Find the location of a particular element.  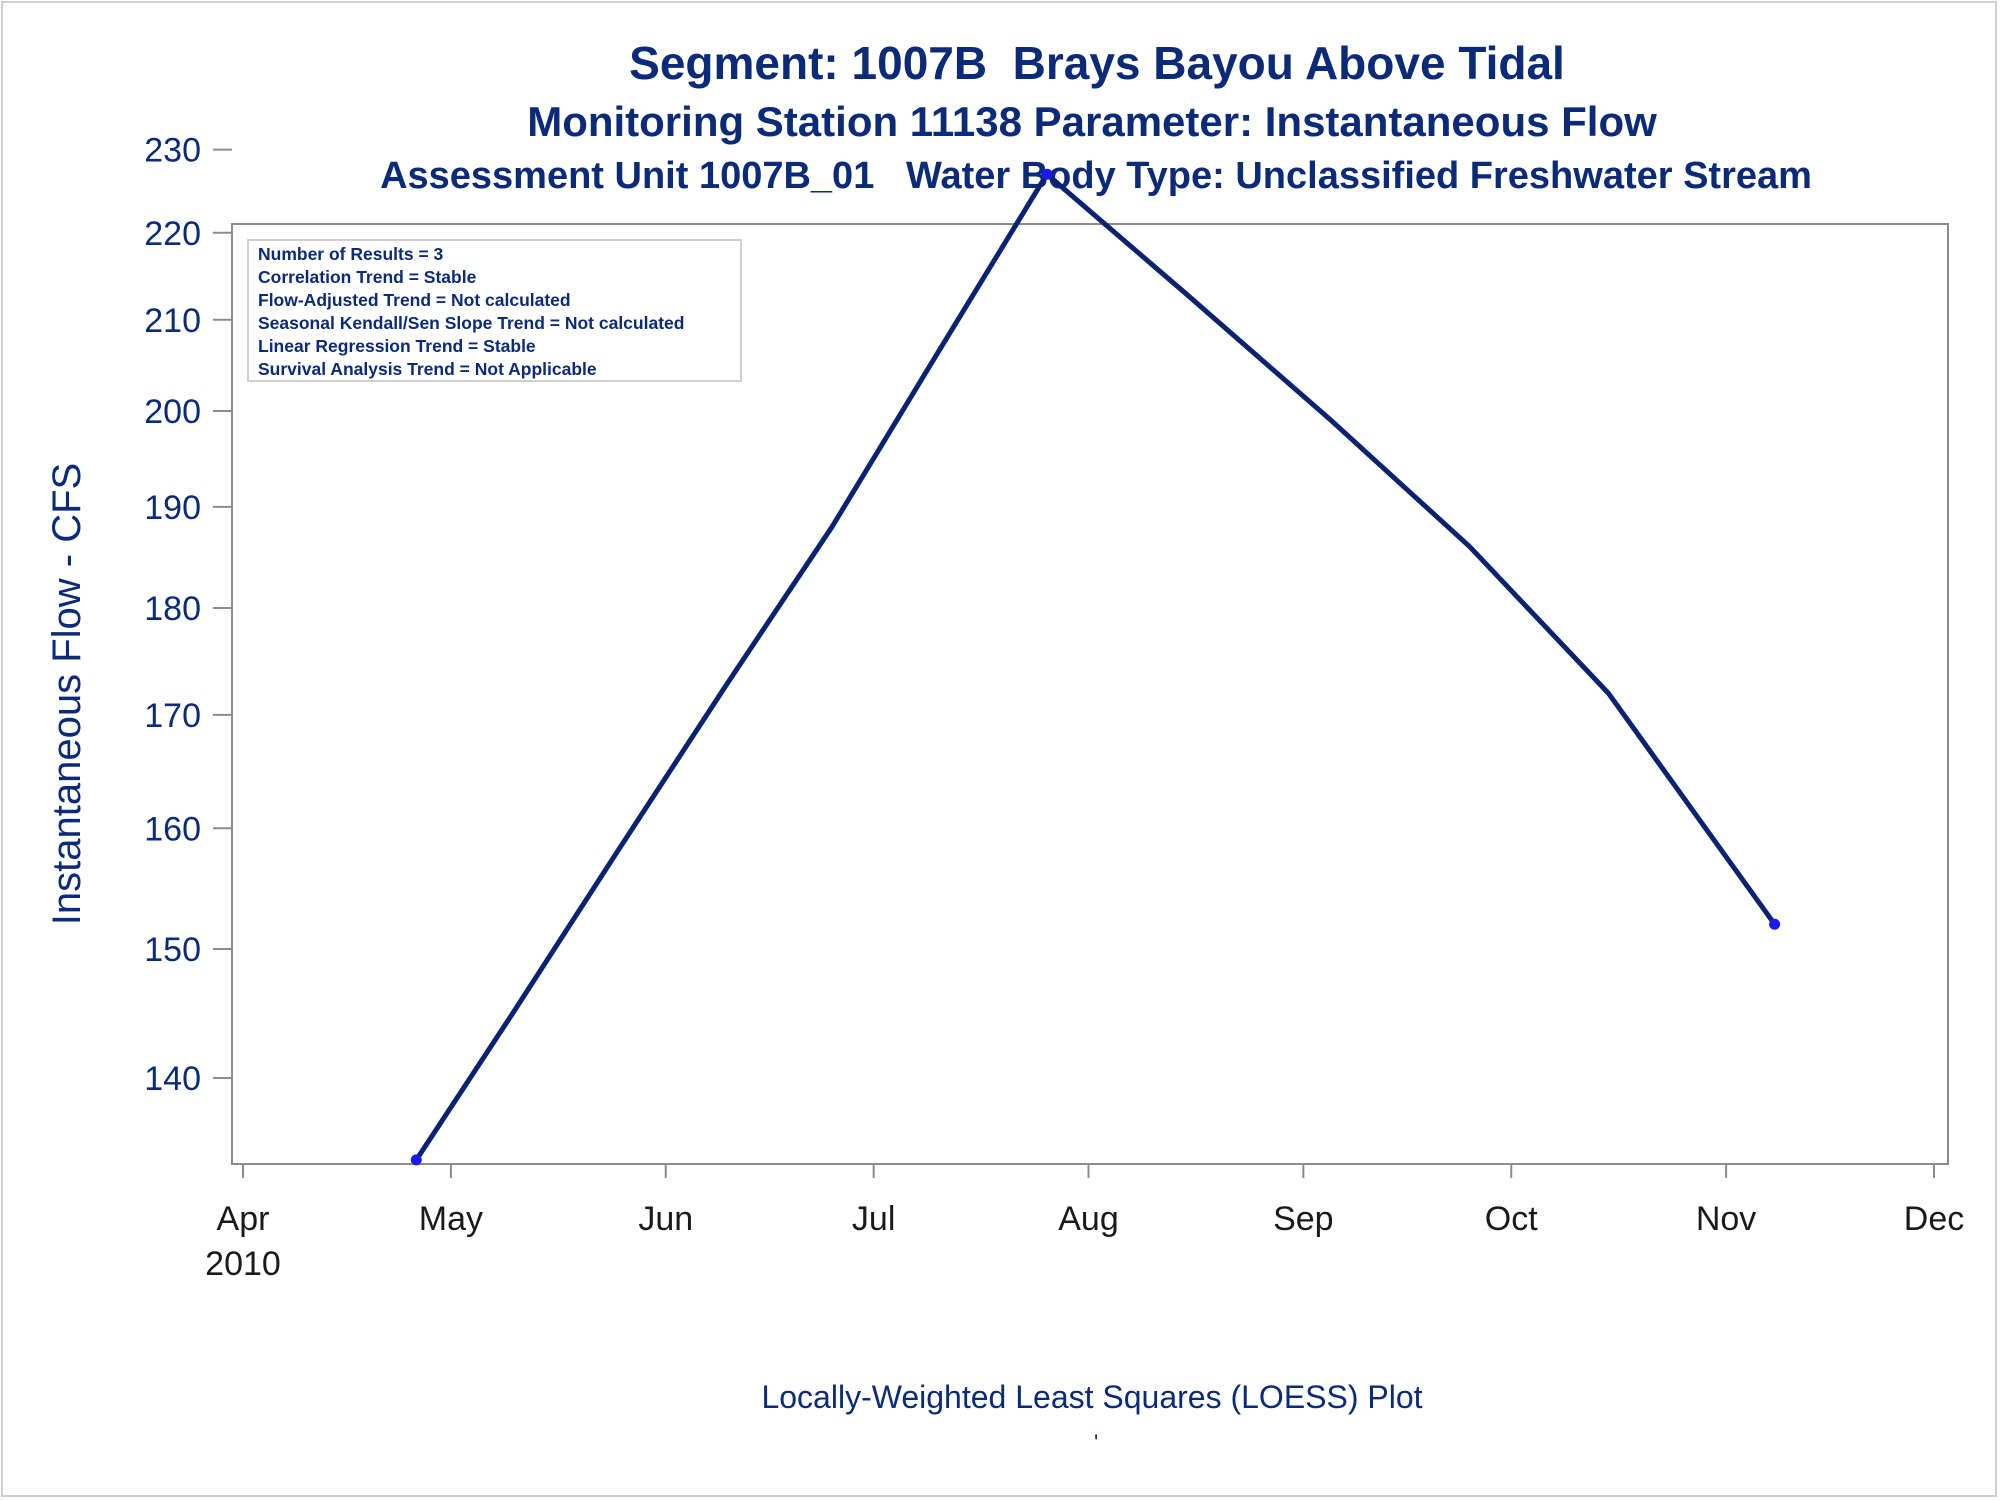

y-tick-label: 220 is located at coordinates (172, 234).